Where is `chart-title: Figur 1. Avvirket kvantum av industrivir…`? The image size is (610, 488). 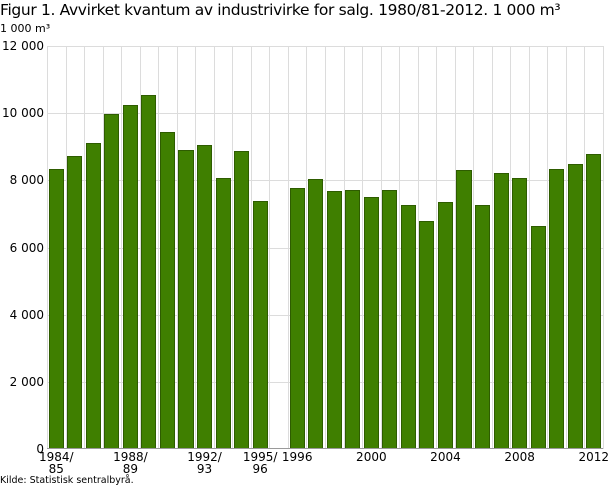
chart-title: Figur 1. Avvirket kvantum av industrivir… is located at coordinates (280, 10).